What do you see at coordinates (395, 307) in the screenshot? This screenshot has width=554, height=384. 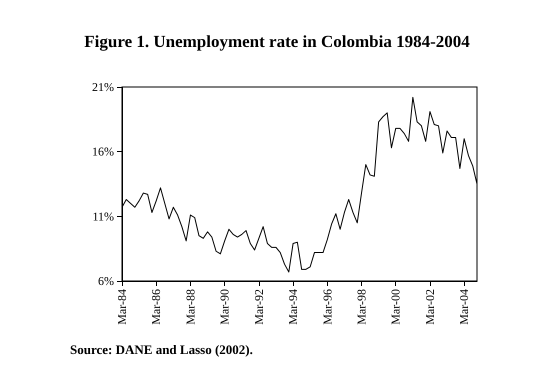 I see `x-tick-label: Mar-00` at bounding box center [395, 307].